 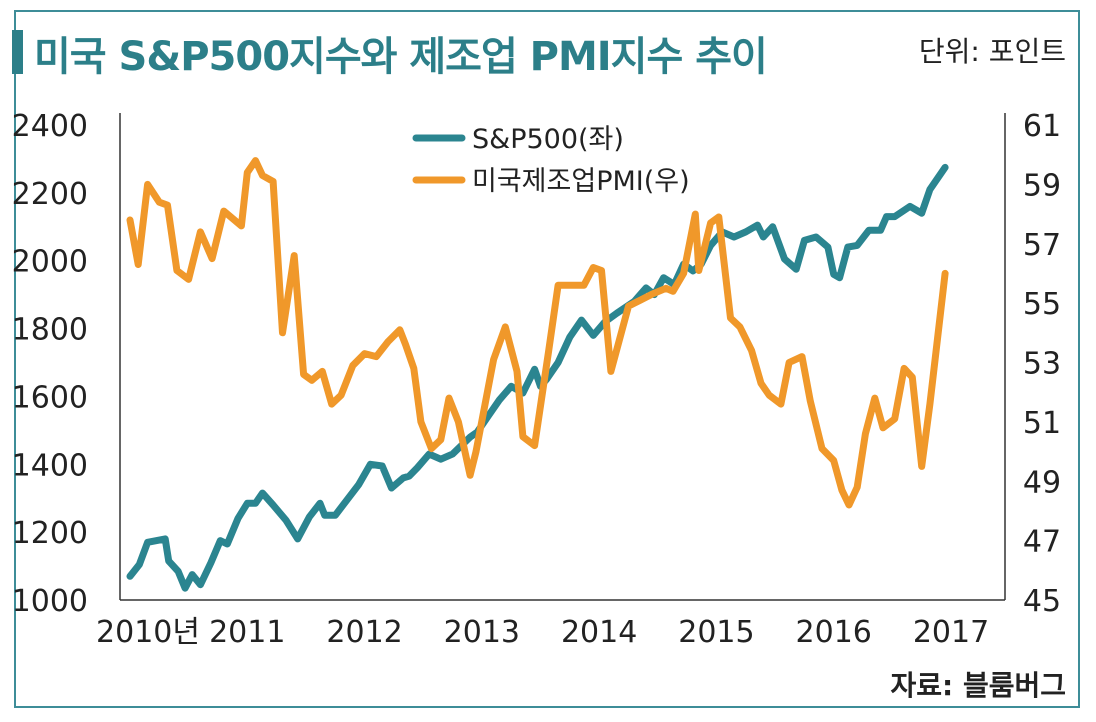 What do you see at coordinates (50, 465) in the screenshot?
I see `left-tick-label: 1400` at bounding box center [50, 465].